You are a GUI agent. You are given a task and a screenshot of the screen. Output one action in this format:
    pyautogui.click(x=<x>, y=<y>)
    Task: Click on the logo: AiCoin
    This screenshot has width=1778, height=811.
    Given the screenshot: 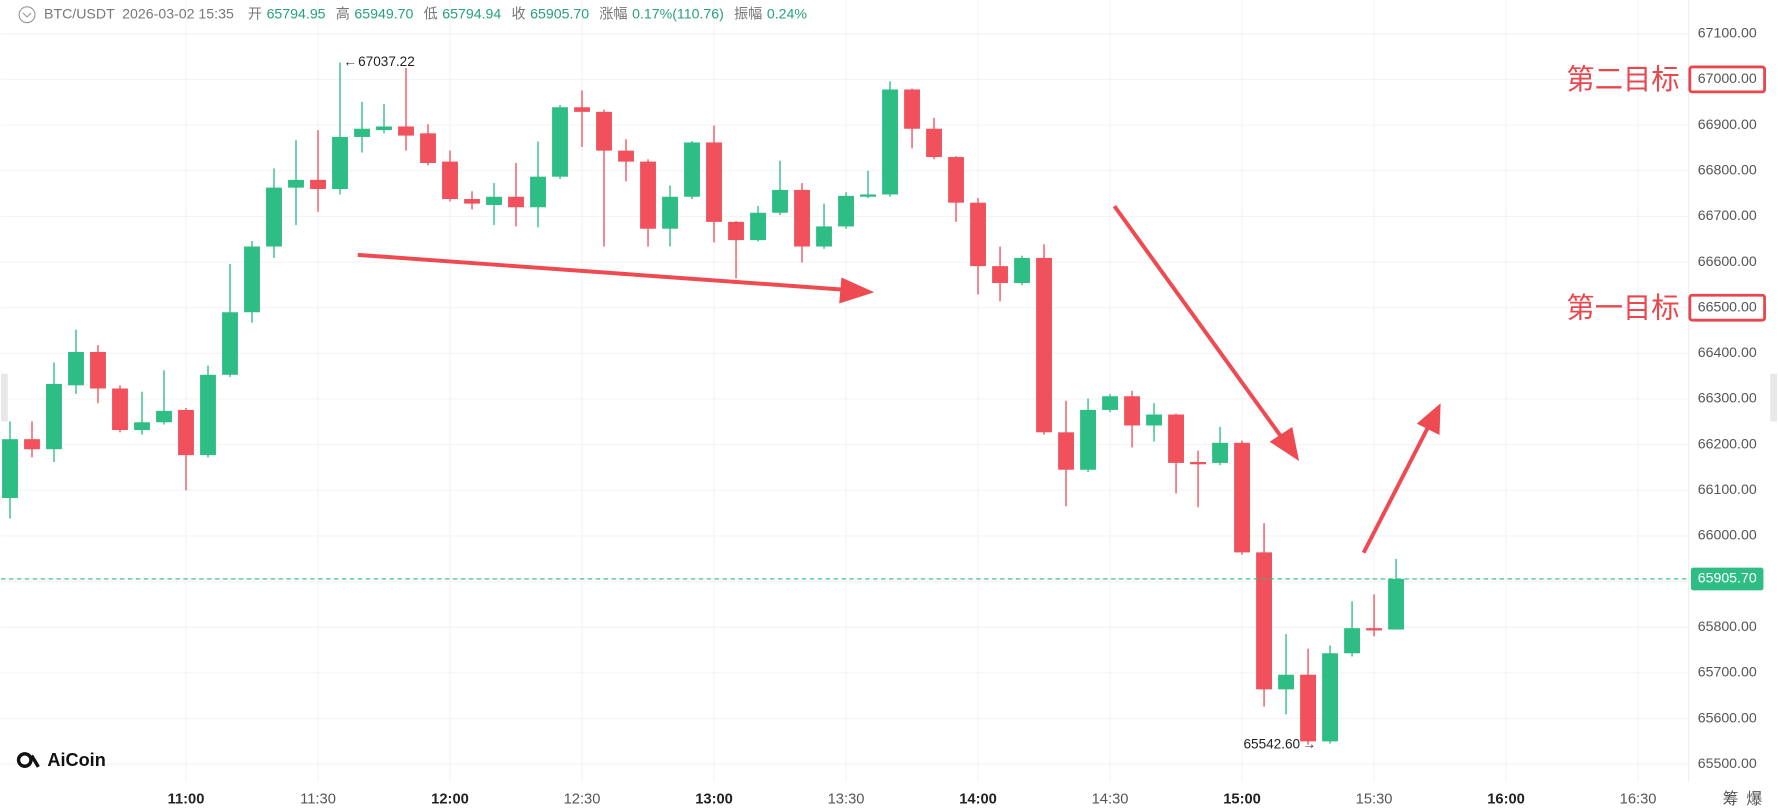 What is the action you would take?
    pyautogui.click(x=76, y=760)
    